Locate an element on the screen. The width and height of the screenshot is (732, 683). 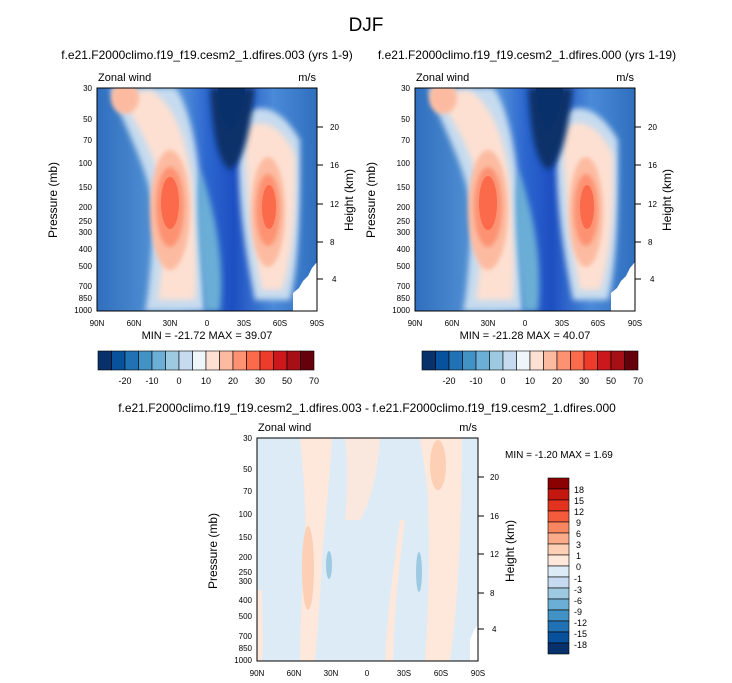
panel-2-x-ticks: 90N 60N 30N 0 30S 60S 90S is located at coordinates (525, 323).